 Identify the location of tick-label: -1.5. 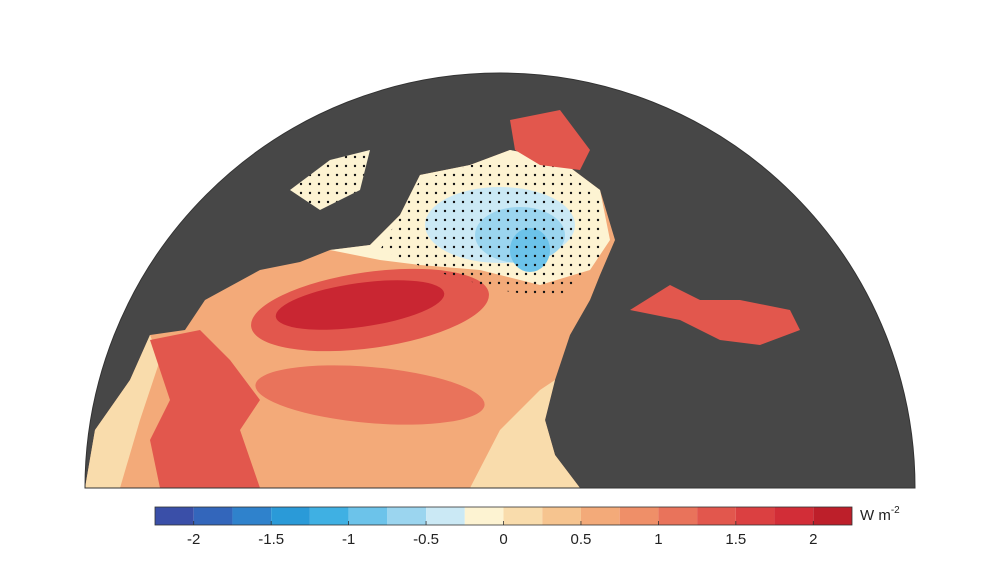
(271, 539).